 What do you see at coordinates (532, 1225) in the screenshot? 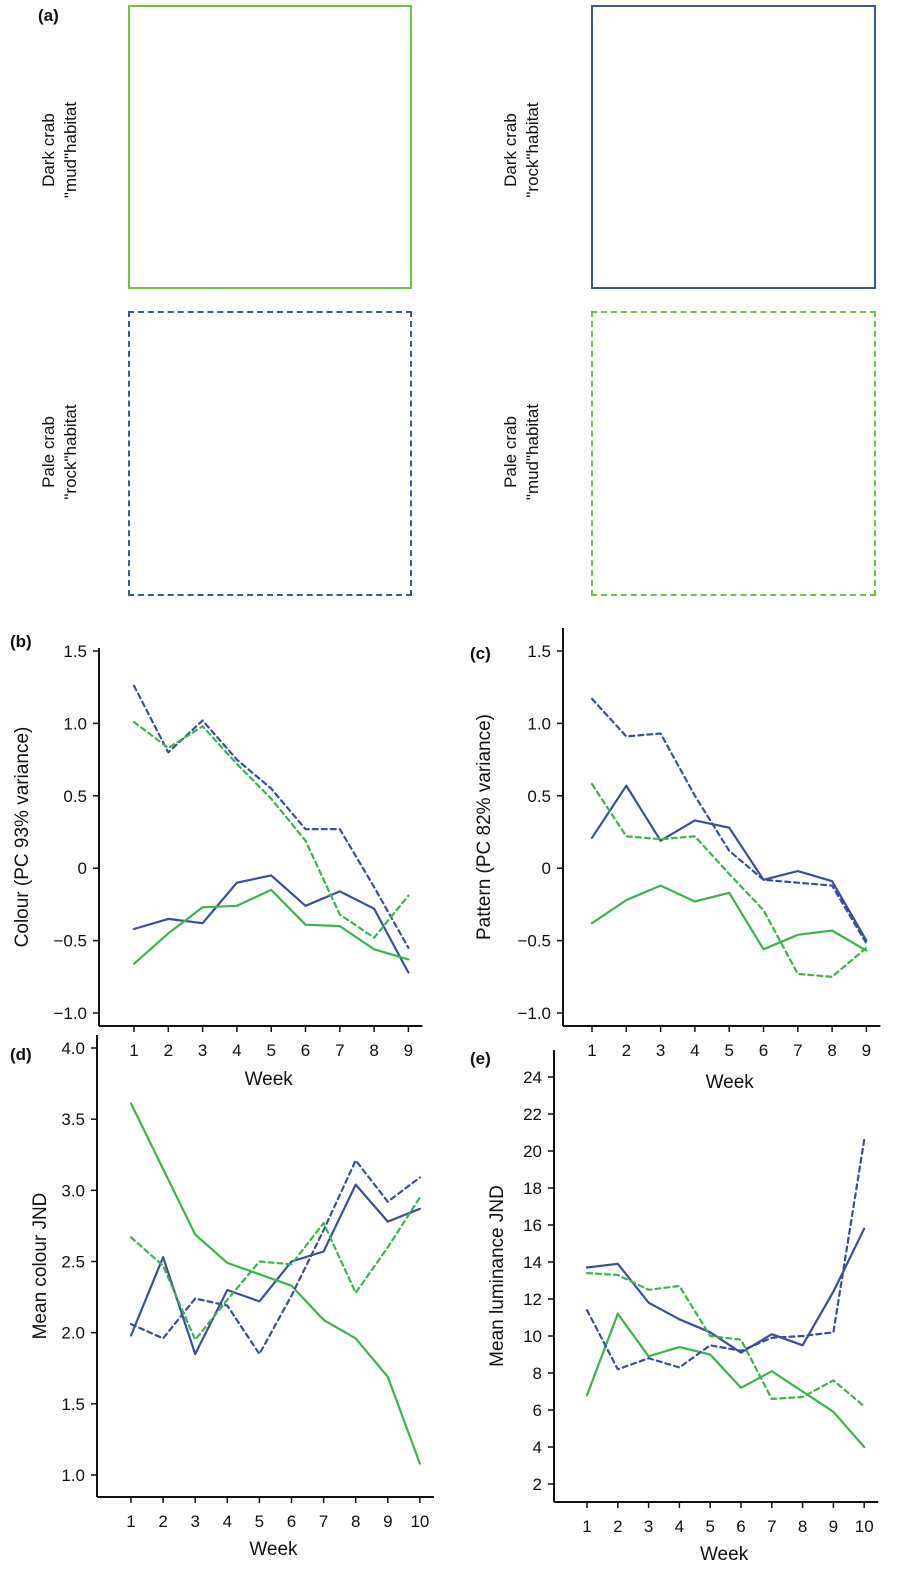
I see `y-tick-label: 16` at bounding box center [532, 1225].